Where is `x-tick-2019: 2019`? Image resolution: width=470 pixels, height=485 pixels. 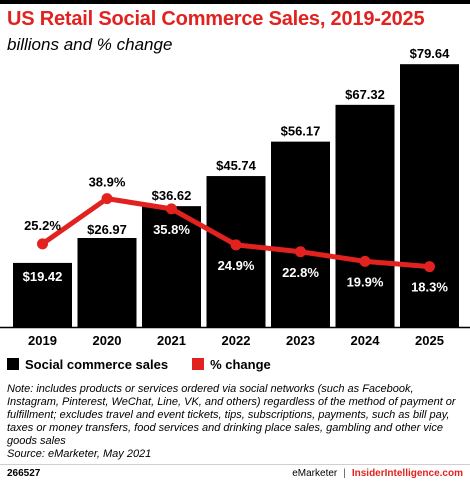 x-tick-2019: 2019 is located at coordinates (42, 340).